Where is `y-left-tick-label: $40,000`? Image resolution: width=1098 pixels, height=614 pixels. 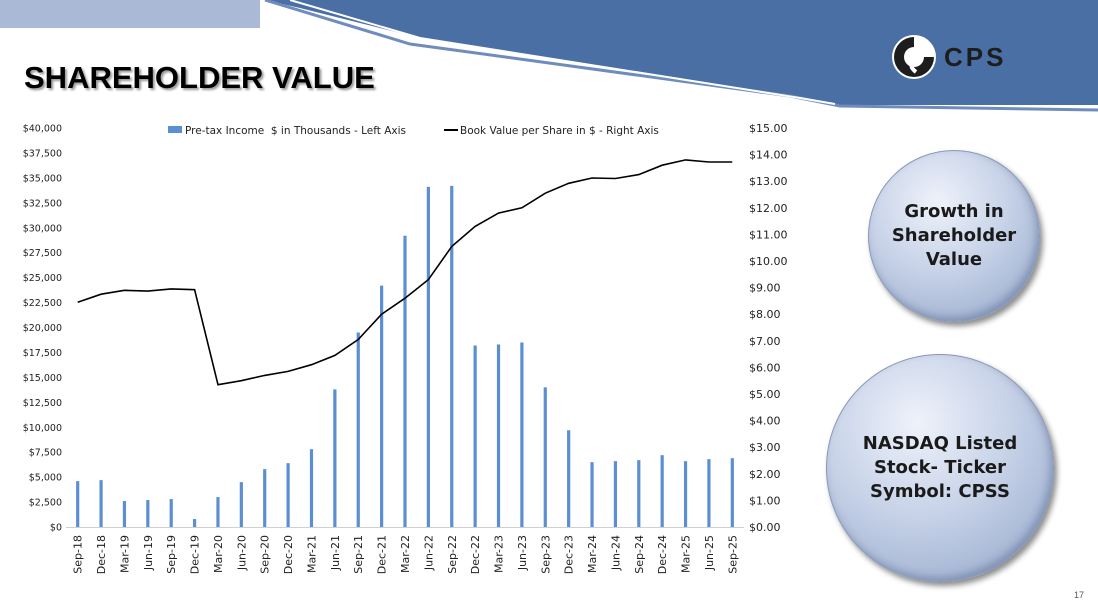 y-left-tick-label: $40,000 is located at coordinates (42, 129).